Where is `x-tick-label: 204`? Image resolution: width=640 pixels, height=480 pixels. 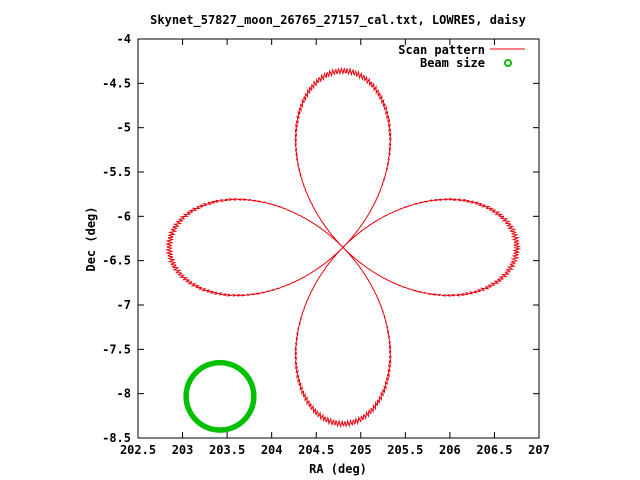 x-tick-label: 204 is located at coordinates (272, 450).